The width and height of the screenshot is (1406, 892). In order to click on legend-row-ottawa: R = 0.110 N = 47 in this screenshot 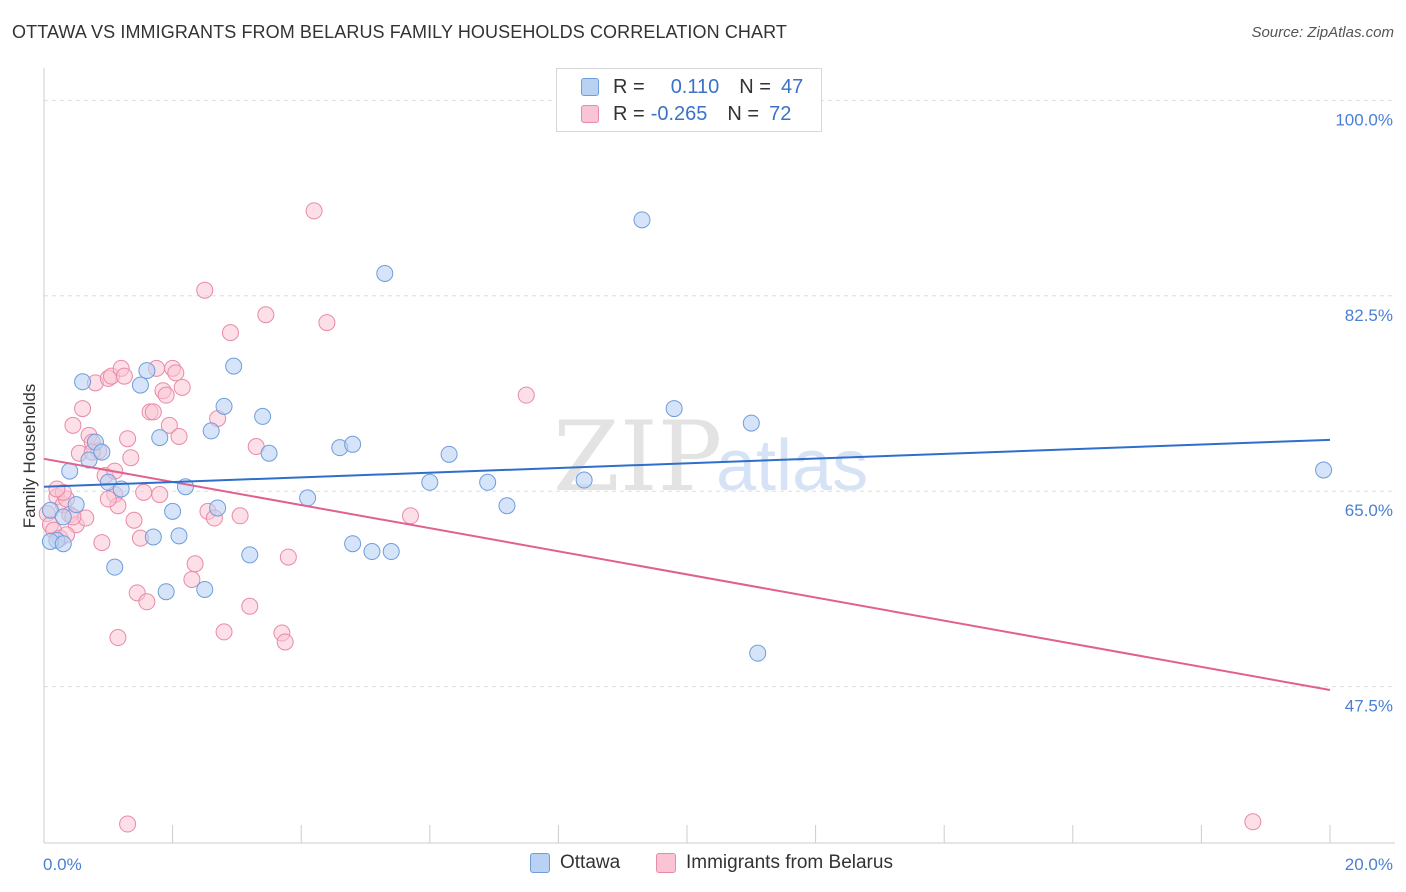, I will do `click(692, 87)`.